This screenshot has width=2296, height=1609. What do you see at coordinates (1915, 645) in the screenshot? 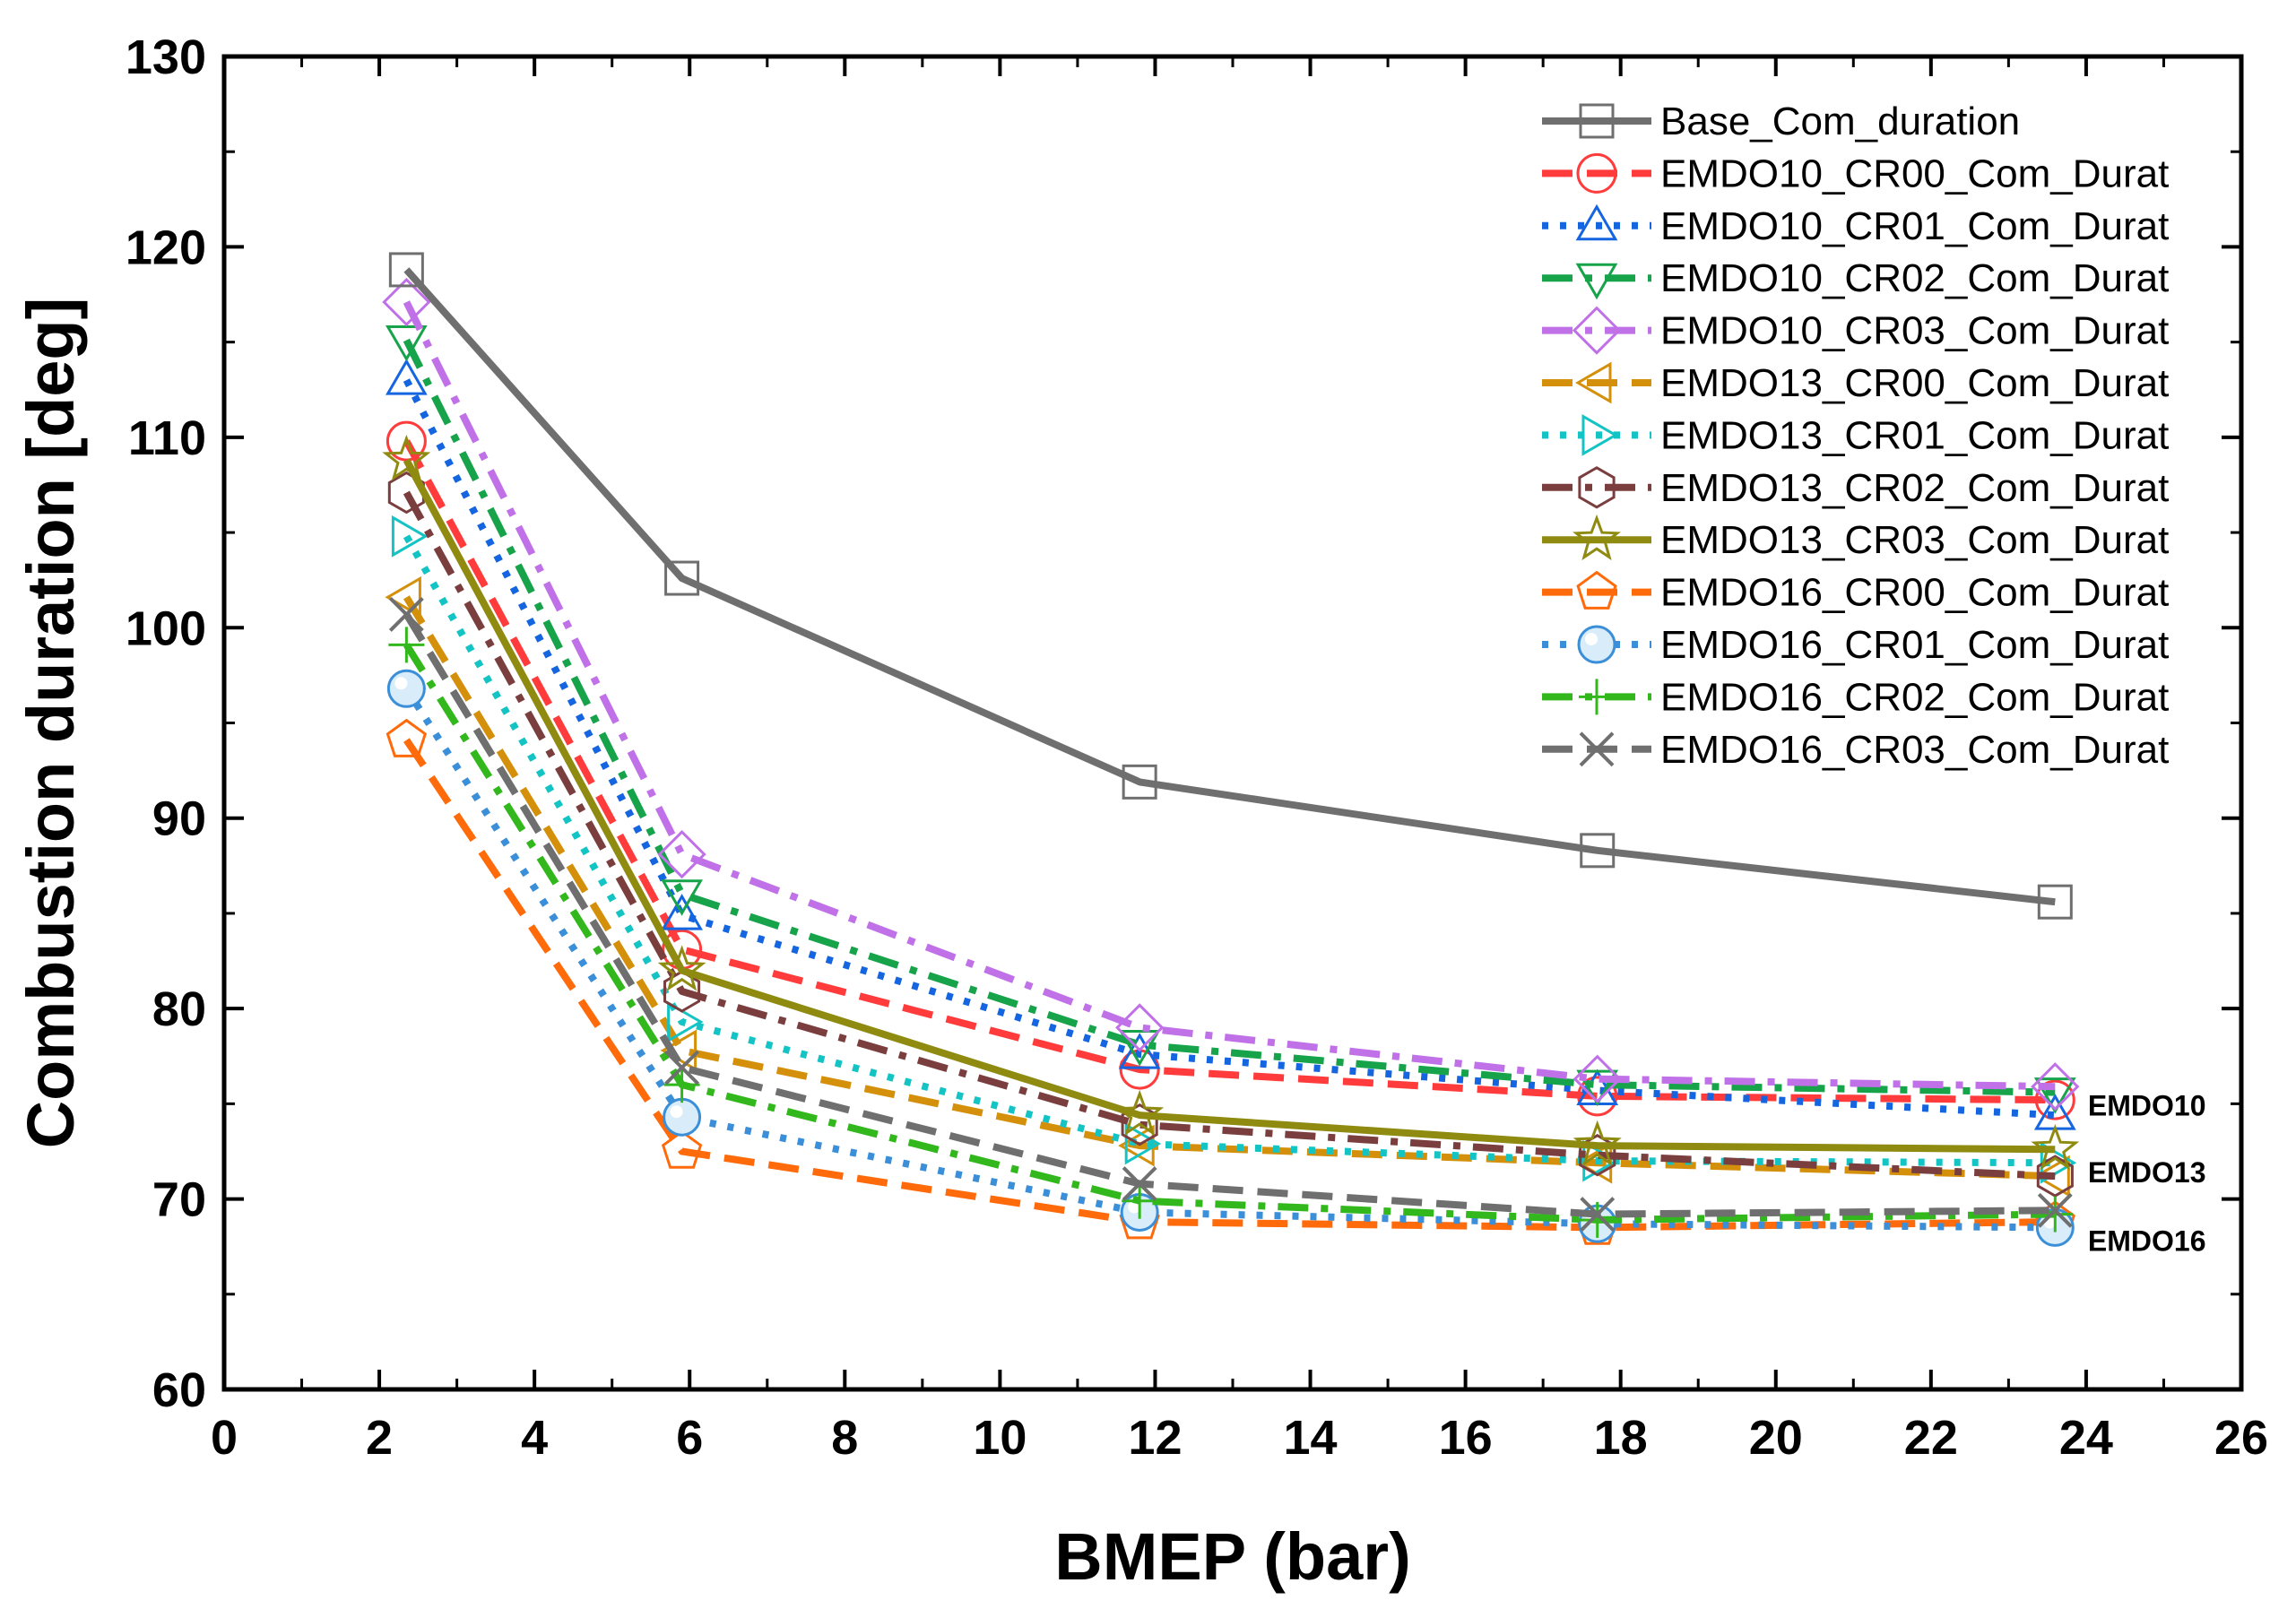
I see `legend-label: EMDO16_CR01_Com_Durat` at bounding box center [1915, 645].